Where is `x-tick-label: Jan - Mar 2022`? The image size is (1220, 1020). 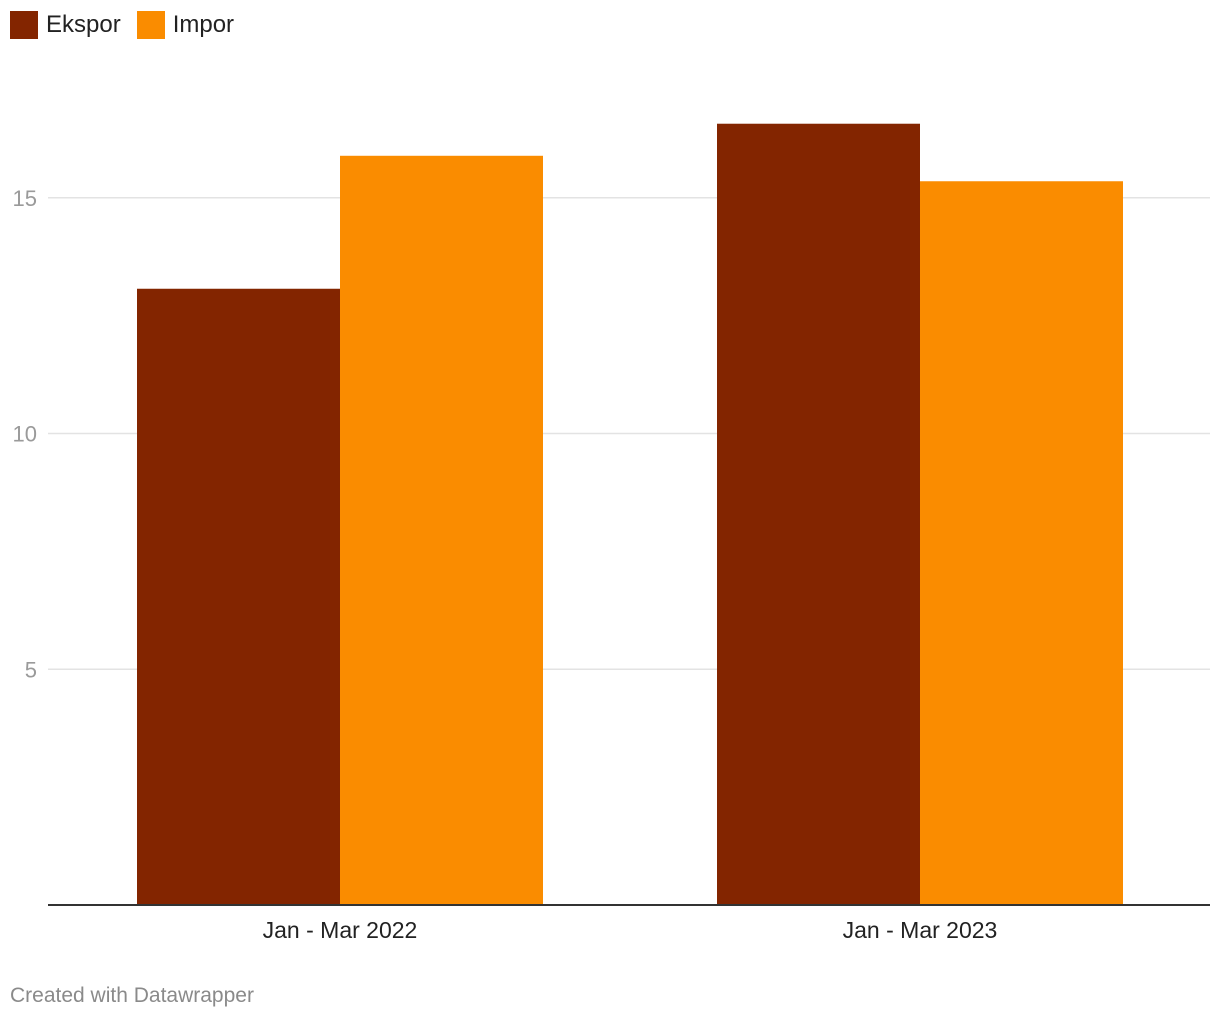
x-tick-label: Jan - Mar 2022 is located at coordinates (340, 930).